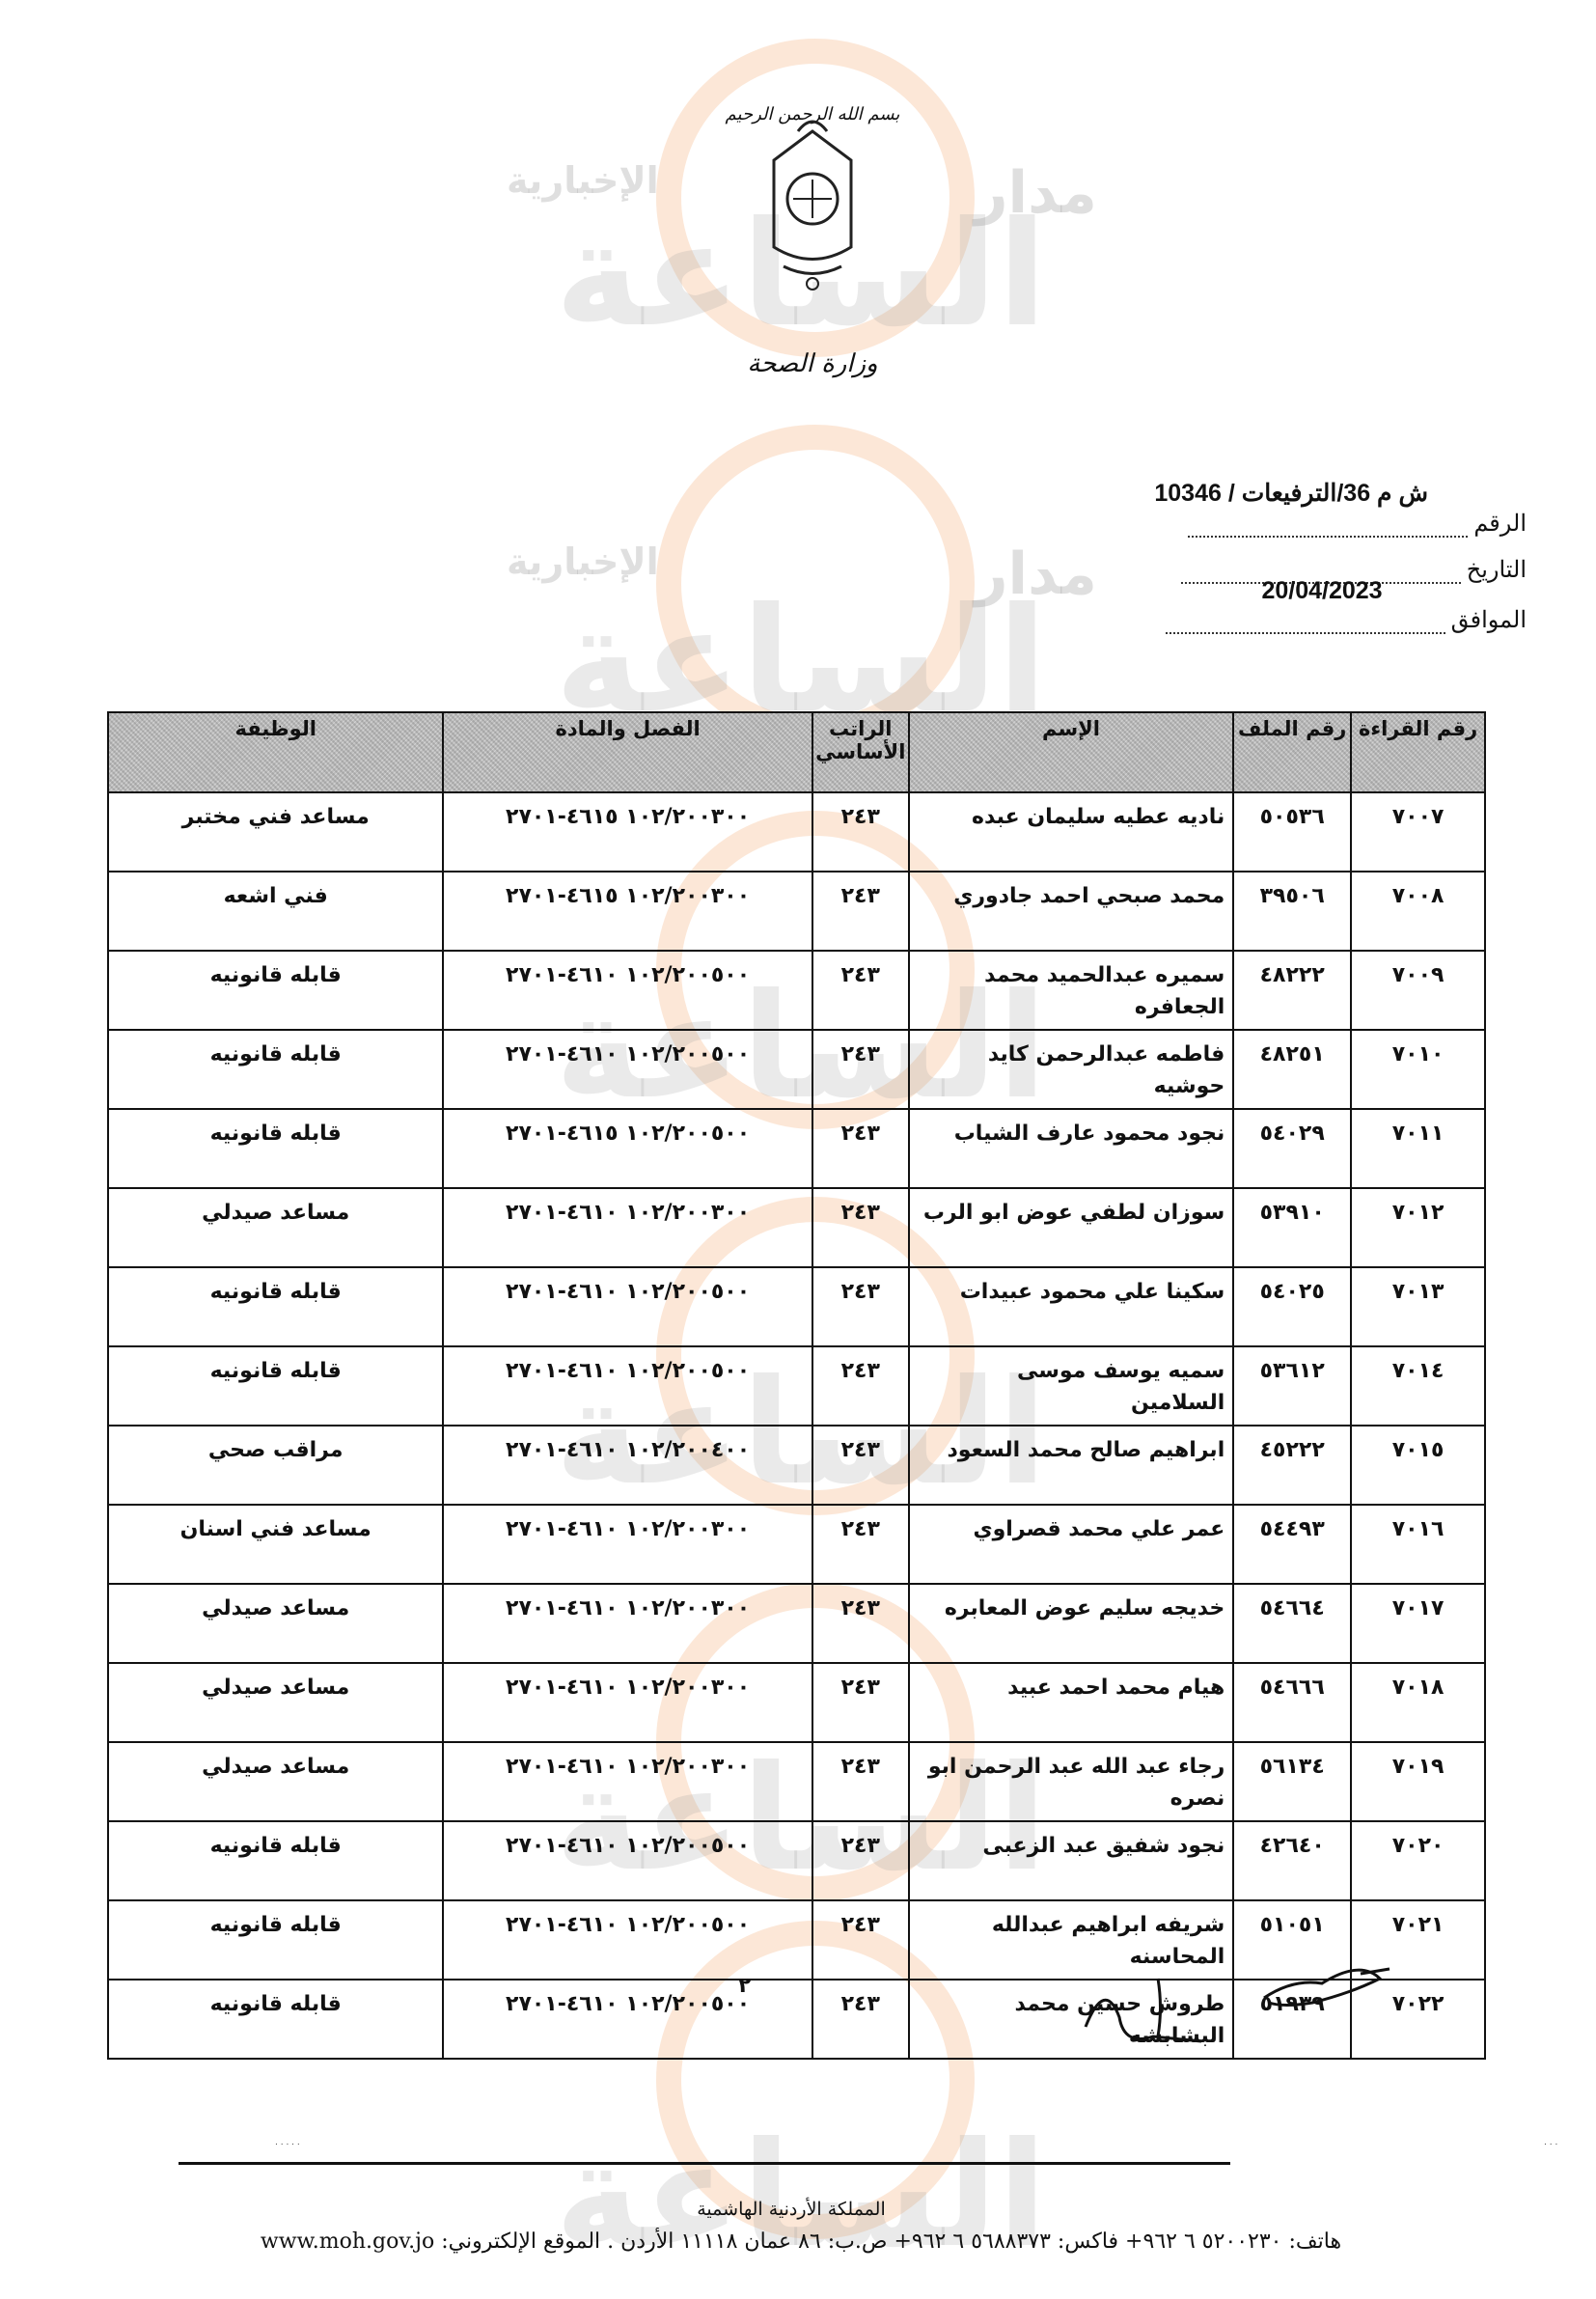  I want to click on bismillah: بسم الله الرحمن الرحيم, so click(813, 114).